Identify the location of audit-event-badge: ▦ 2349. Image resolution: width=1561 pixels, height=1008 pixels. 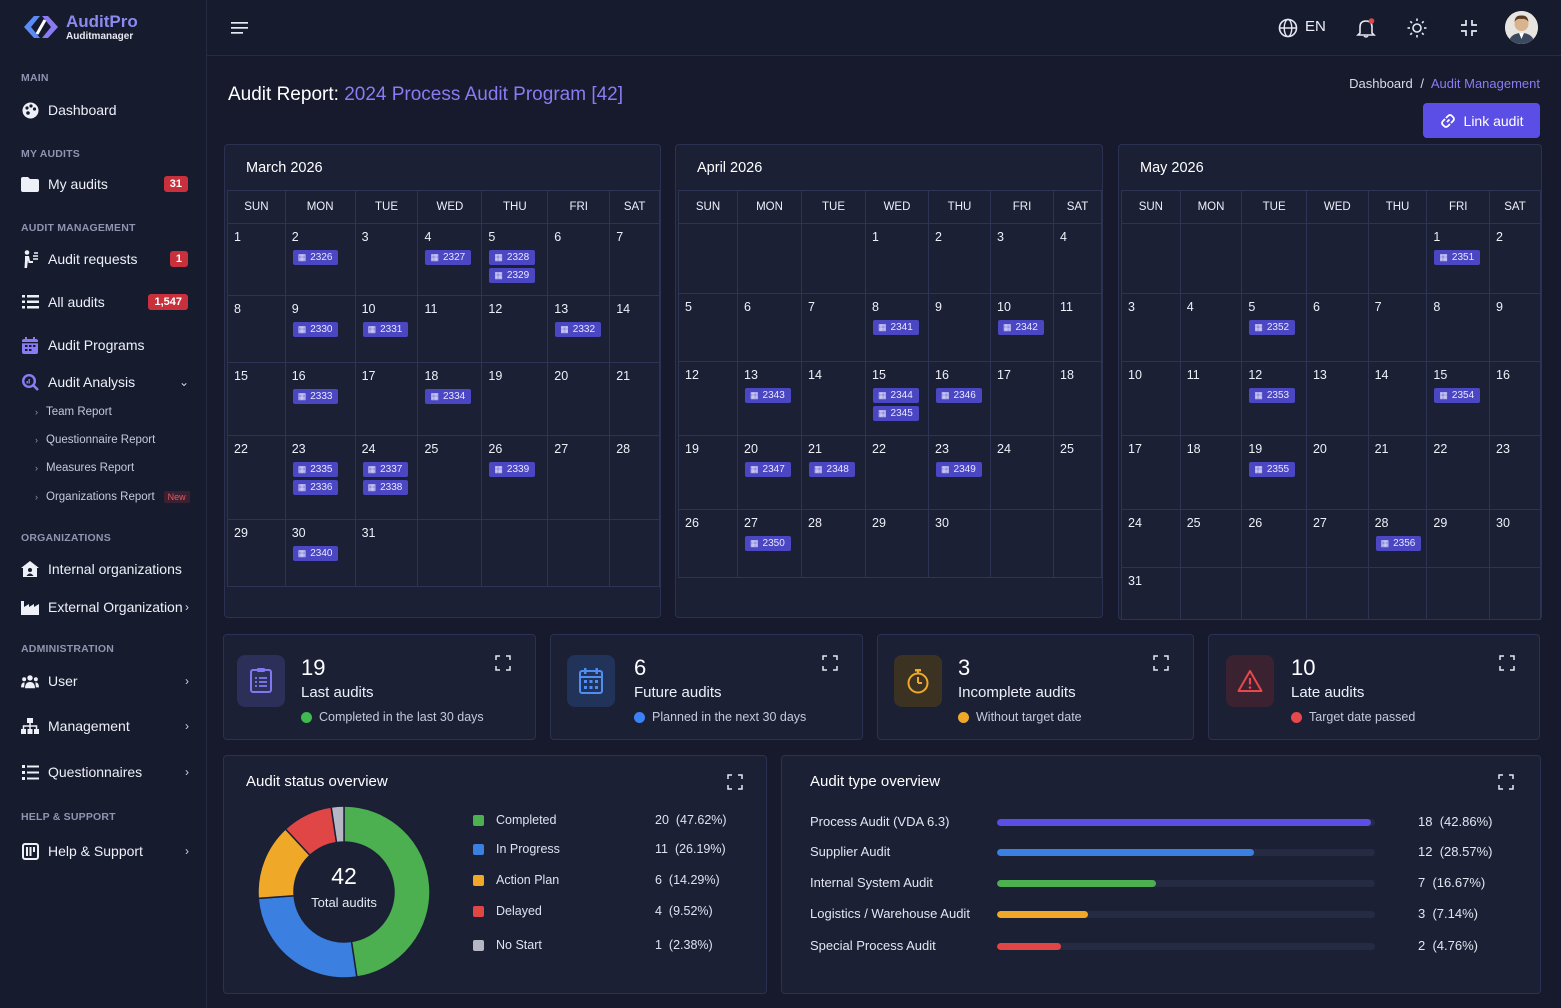
(959, 469).